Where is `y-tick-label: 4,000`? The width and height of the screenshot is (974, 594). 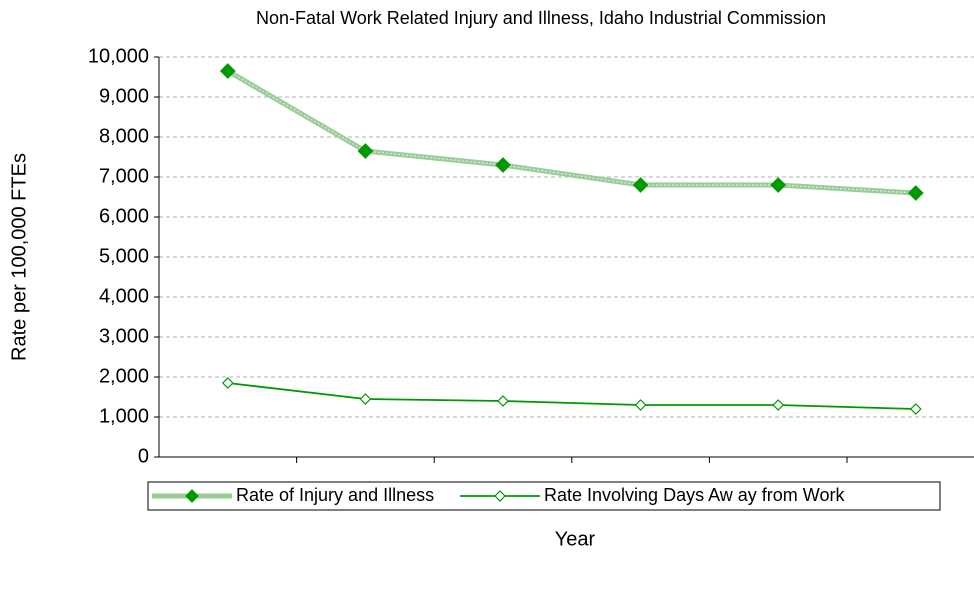 y-tick-label: 4,000 is located at coordinates (124, 296).